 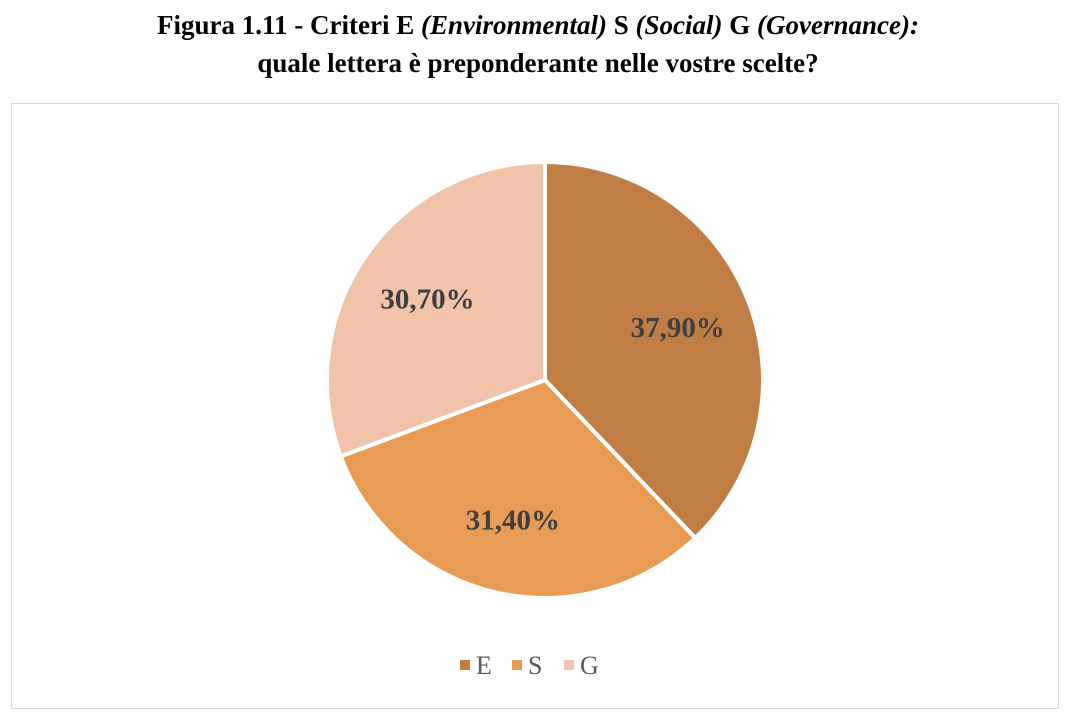 What do you see at coordinates (569, 665) in the screenshot?
I see `legend-swatch-g` at bounding box center [569, 665].